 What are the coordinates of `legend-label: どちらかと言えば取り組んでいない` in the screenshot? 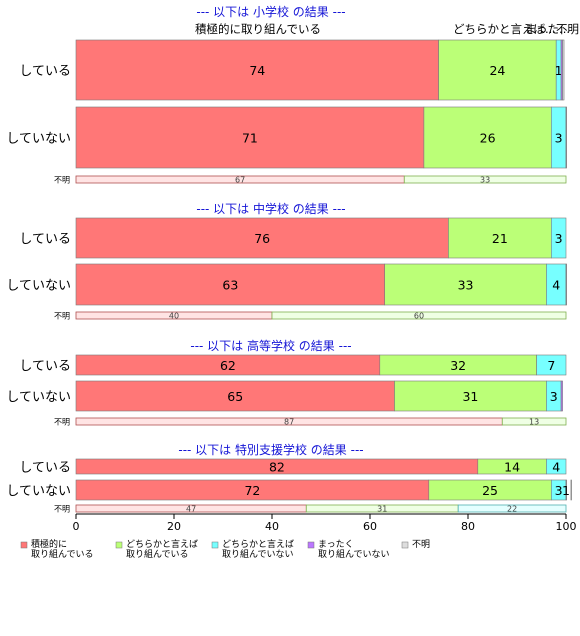 It's located at (258, 549).